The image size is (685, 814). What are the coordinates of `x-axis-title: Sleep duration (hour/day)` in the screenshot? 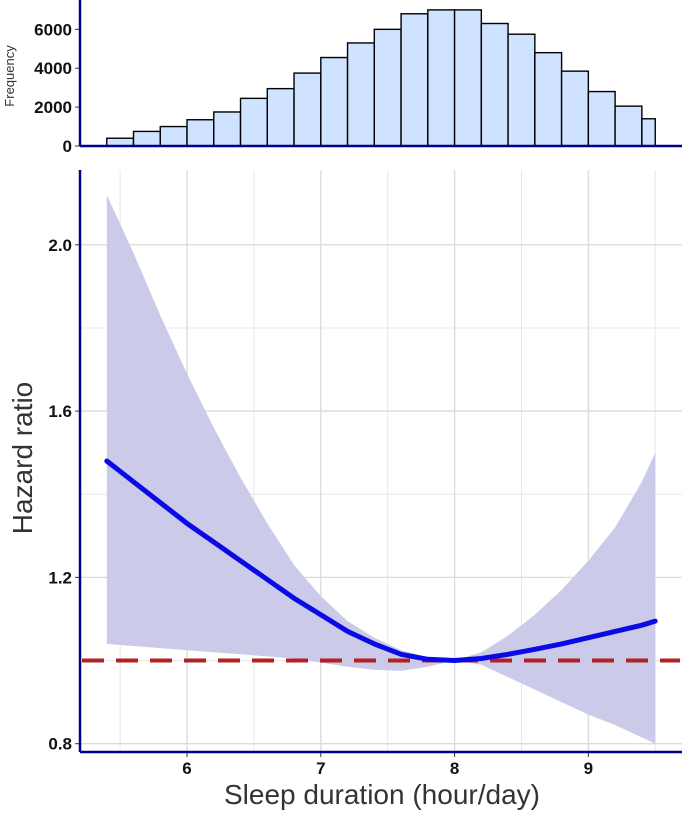 It's located at (382, 794).